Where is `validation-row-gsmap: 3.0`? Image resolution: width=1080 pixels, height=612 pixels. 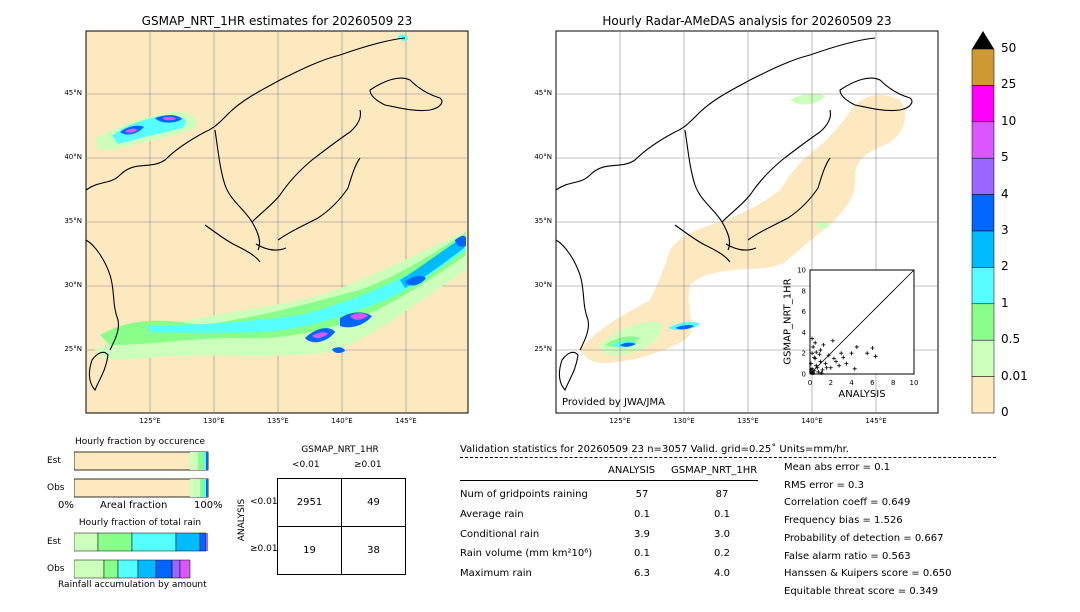 validation-row-gsmap: 3.0 is located at coordinates (722, 534).